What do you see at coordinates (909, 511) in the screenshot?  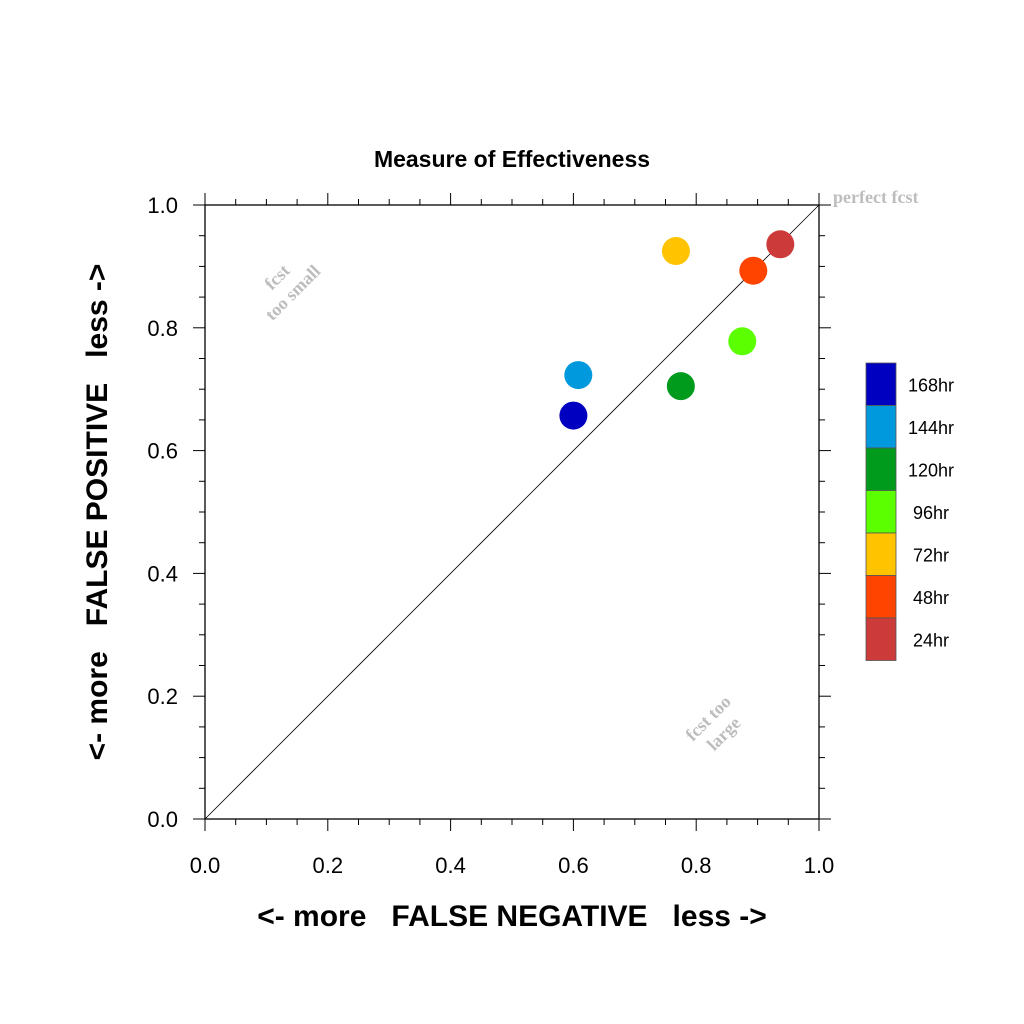 I see `legend: 168hr 144hr 120hr 96hr 72hr 48hr 24hr` at bounding box center [909, 511].